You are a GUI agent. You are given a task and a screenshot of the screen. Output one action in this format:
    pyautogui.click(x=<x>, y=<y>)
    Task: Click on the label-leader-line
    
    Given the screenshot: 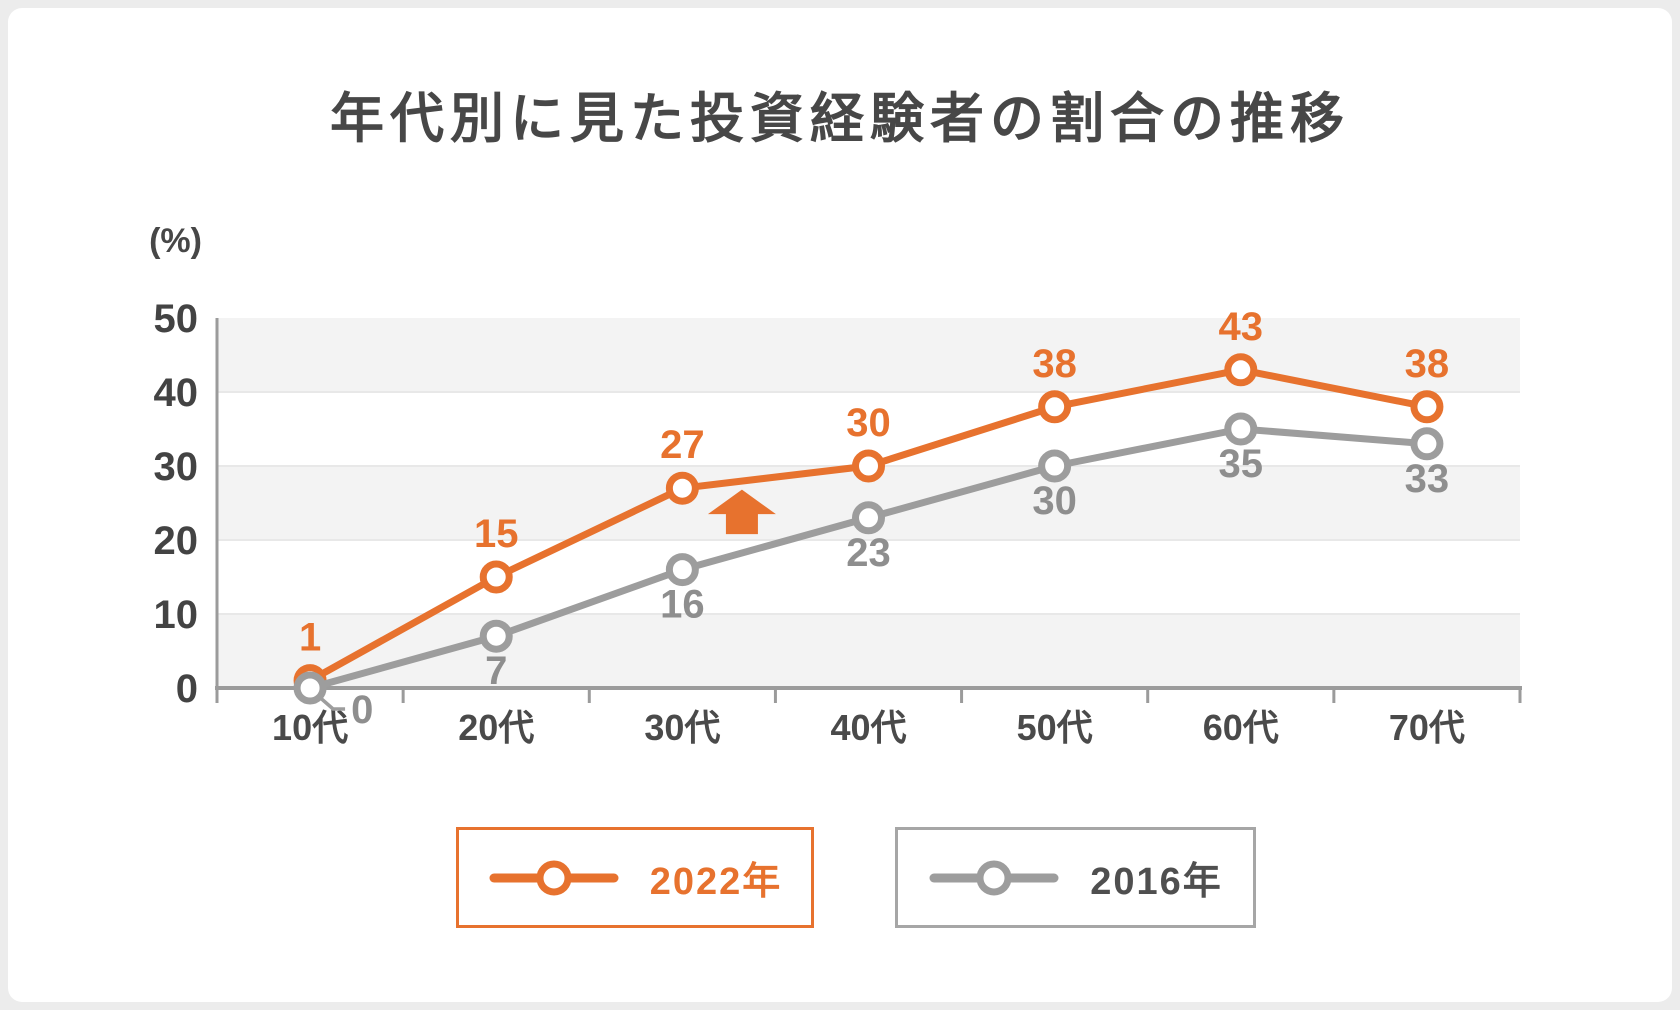 What is the action you would take?
    pyautogui.click(x=330, y=702)
    